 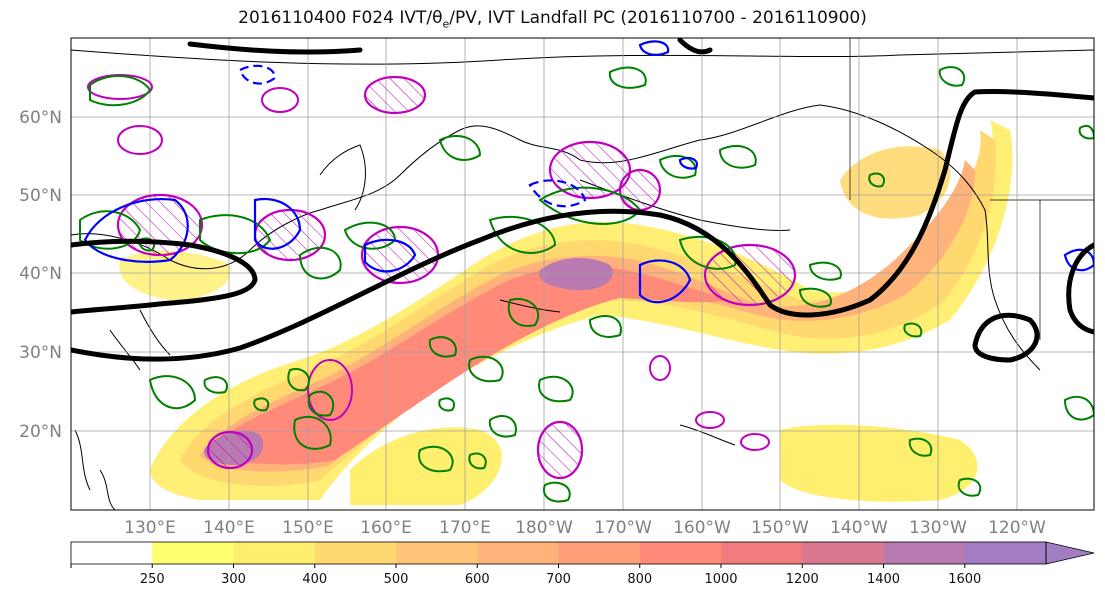 I want to click on colorbar-tick-label: 700, so click(x=558, y=579).